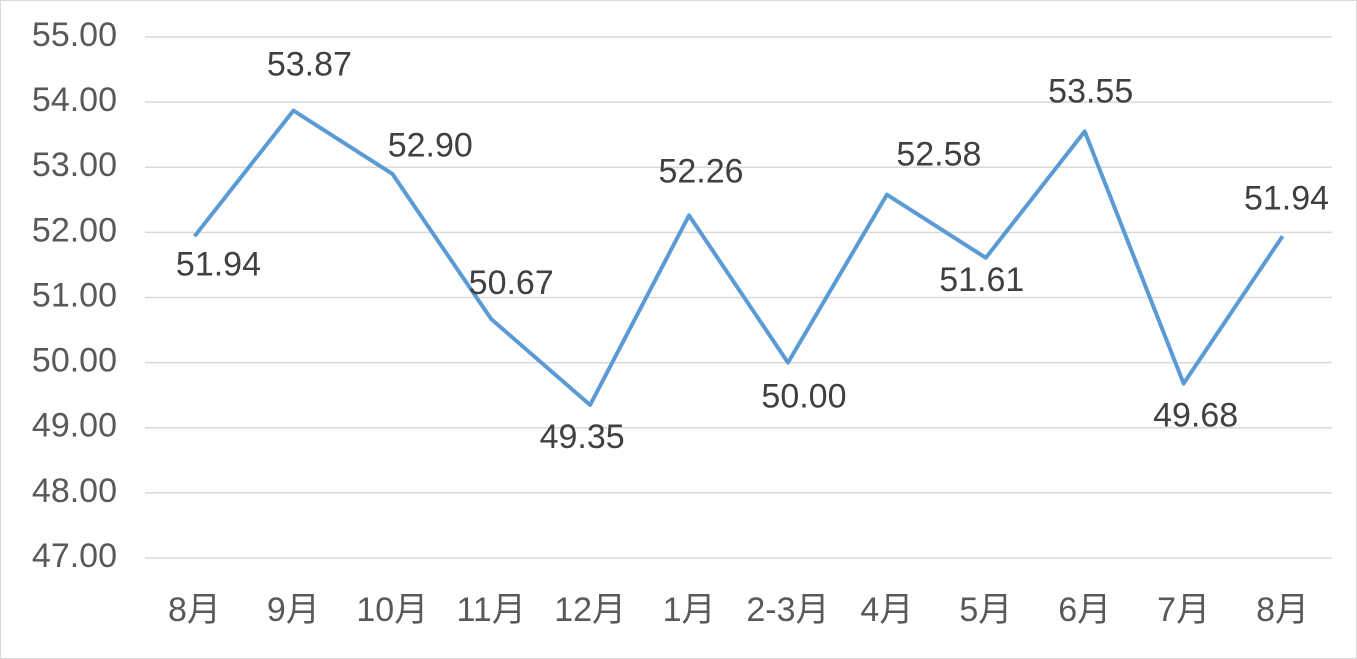  Describe the element at coordinates (886, 610) in the screenshot. I see `x-tick-label: 4月` at that location.